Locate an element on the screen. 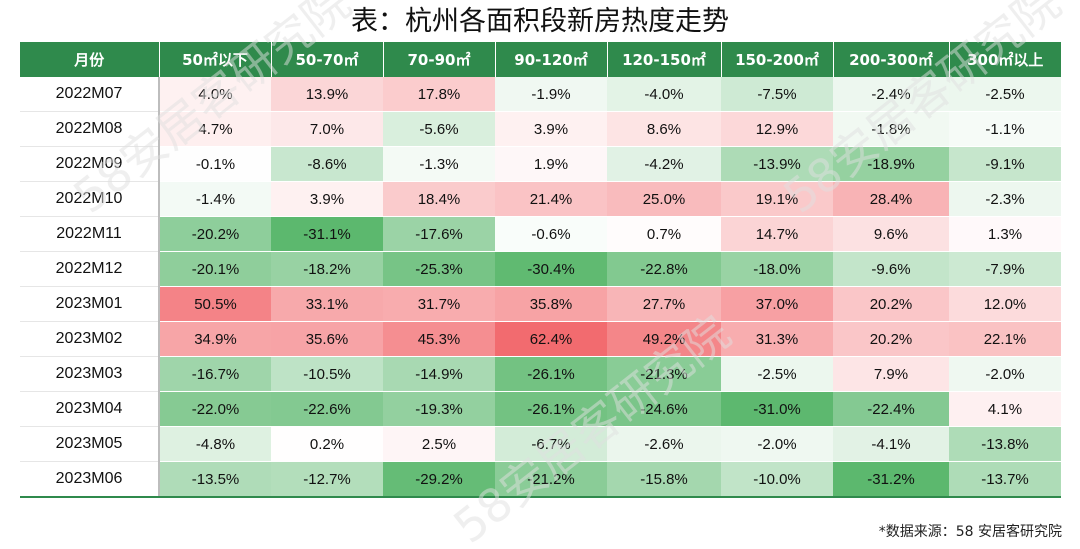 Image resolution: width=1080 pixels, height=549 pixels. heatmap-cell: -6.7% is located at coordinates (551, 444).